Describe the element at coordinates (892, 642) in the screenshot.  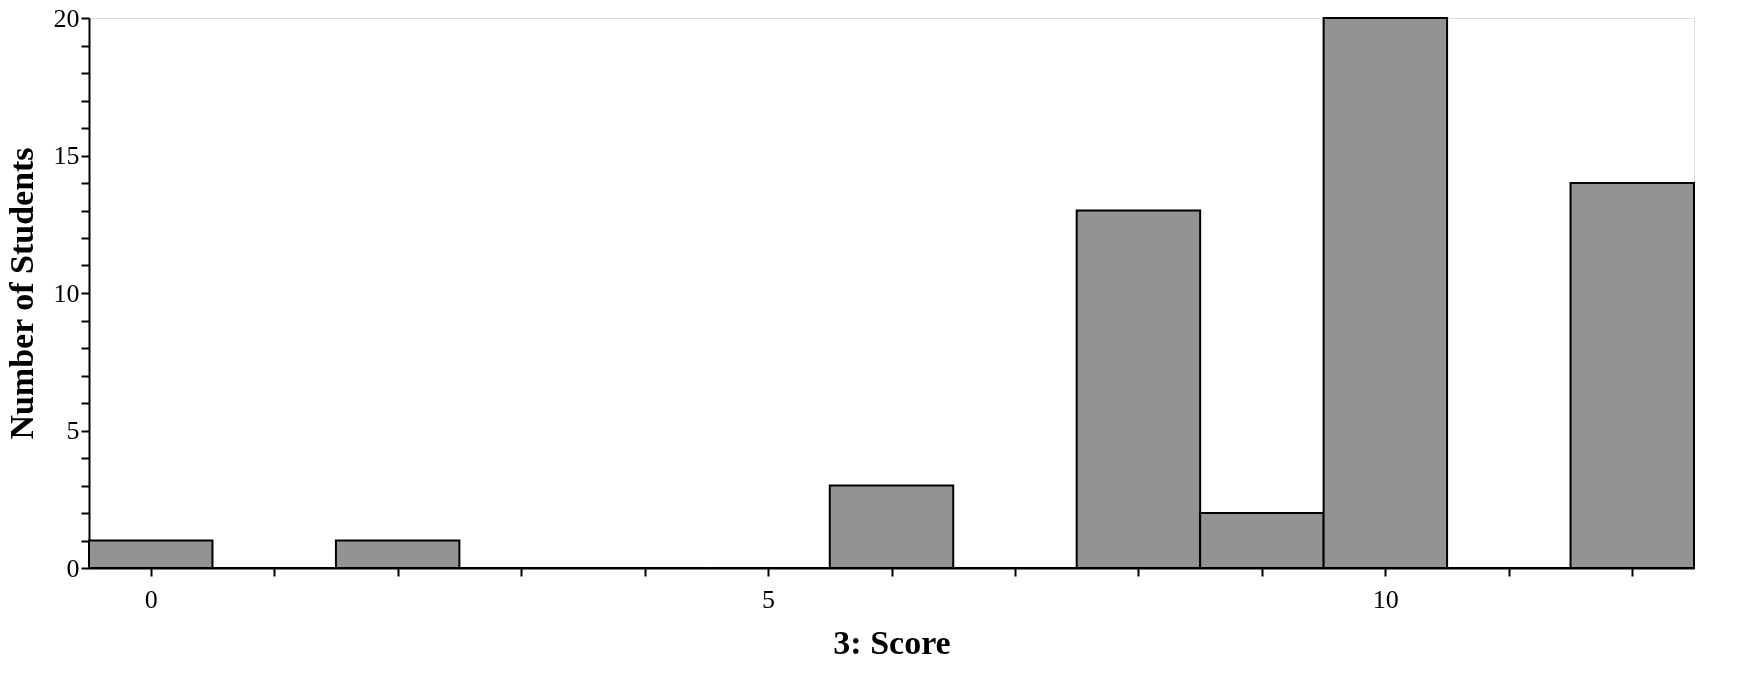
I see `x-axis-title: 3: Score` at that location.